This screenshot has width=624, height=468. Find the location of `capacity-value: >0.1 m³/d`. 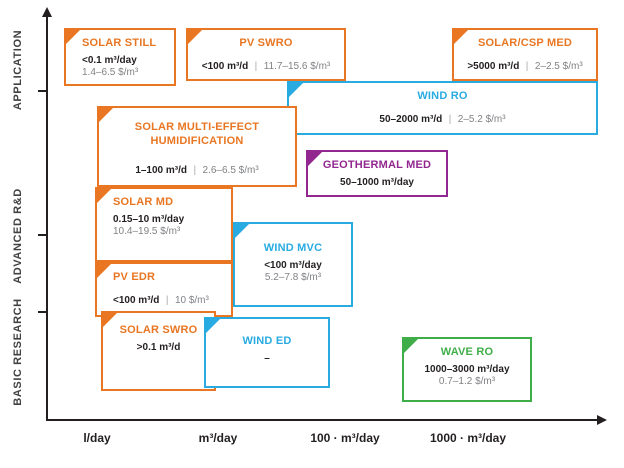

capacity-value: >0.1 m³/d is located at coordinates (158, 347).